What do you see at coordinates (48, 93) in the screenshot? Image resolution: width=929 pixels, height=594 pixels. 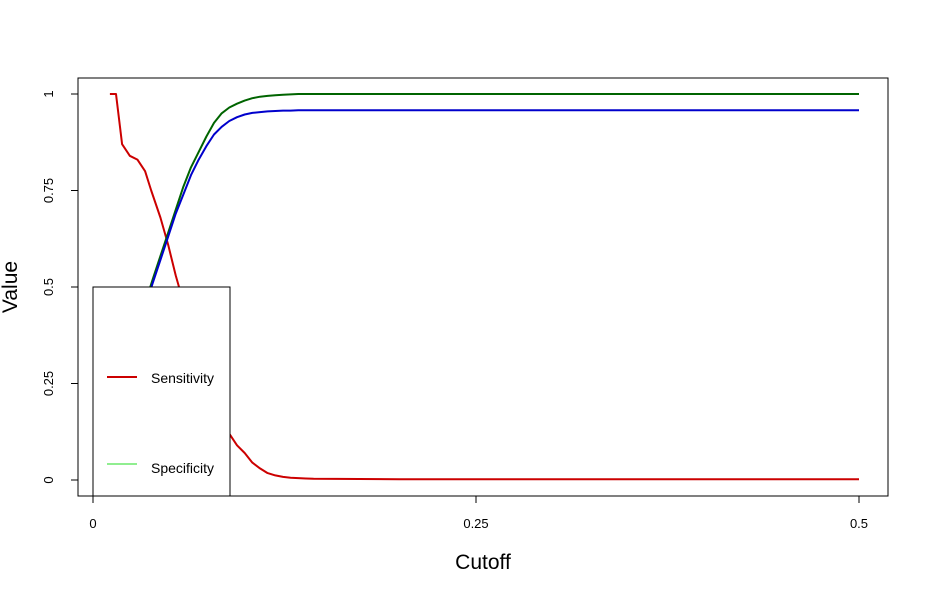 I see `y-tick-label: 1` at bounding box center [48, 93].